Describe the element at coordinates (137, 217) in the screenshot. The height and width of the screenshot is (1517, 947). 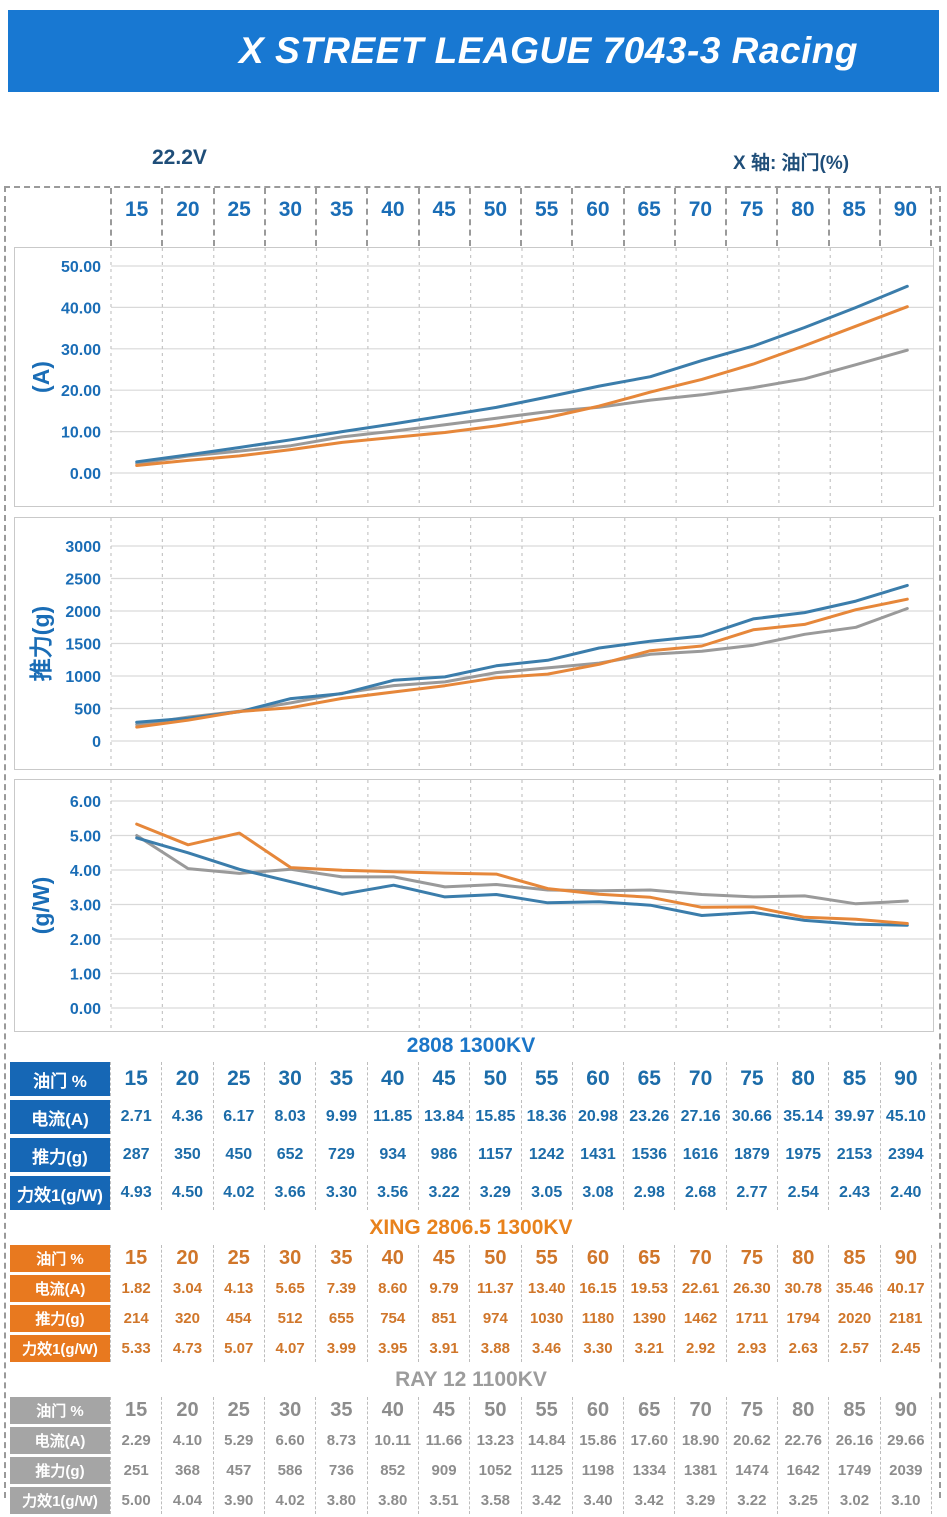
I see `throttle-tick-label: 15` at that location.